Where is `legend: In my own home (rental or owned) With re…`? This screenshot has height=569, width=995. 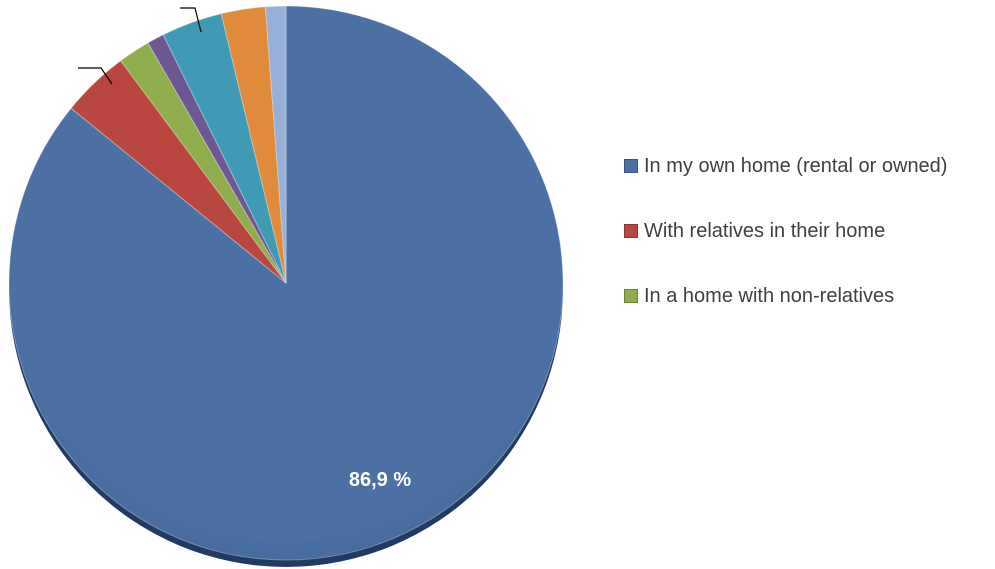 legend: In my own home (rental or owned) With re… is located at coordinates (785, 249).